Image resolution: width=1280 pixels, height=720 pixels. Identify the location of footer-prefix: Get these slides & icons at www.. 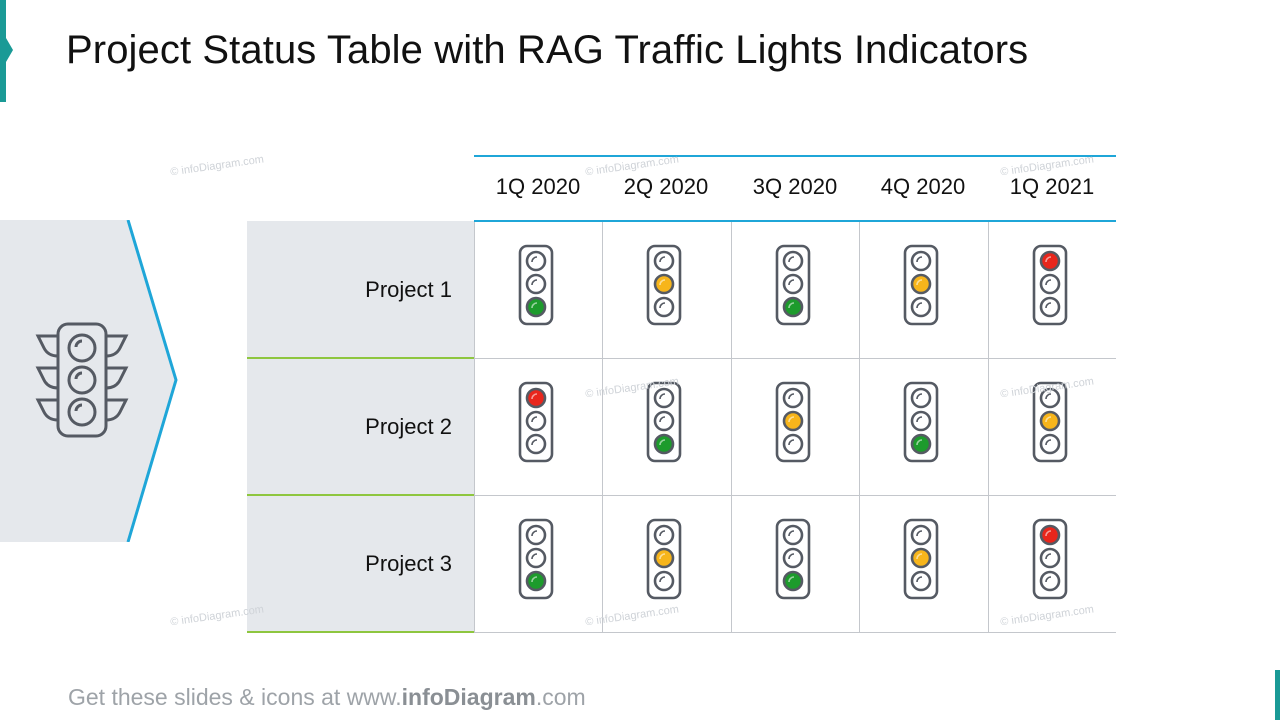
(235, 697).